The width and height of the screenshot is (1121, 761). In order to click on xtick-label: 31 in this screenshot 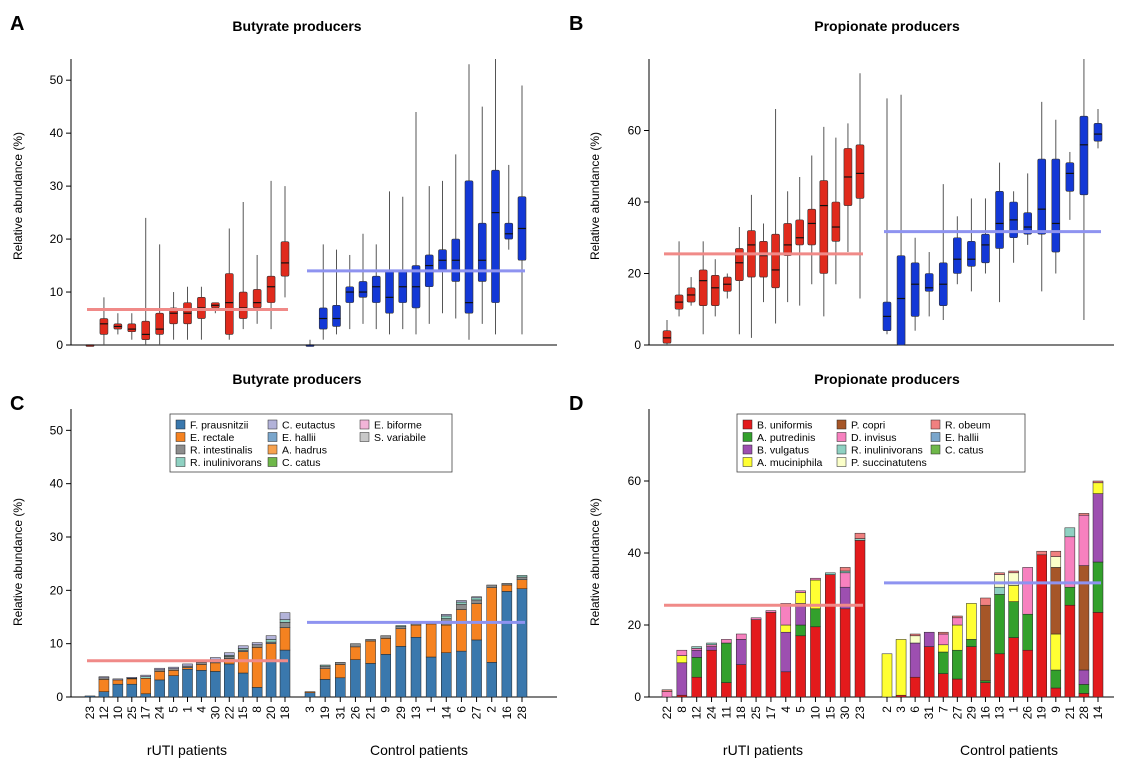, I will do `click(929, 713)`.